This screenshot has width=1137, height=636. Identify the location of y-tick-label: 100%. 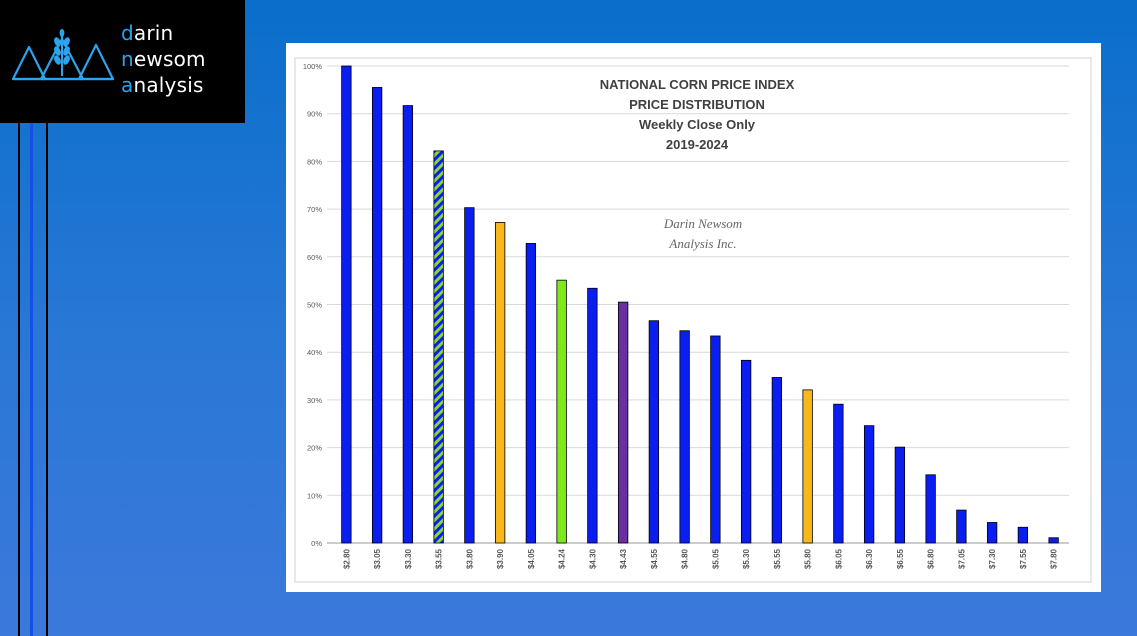
(313, 66).